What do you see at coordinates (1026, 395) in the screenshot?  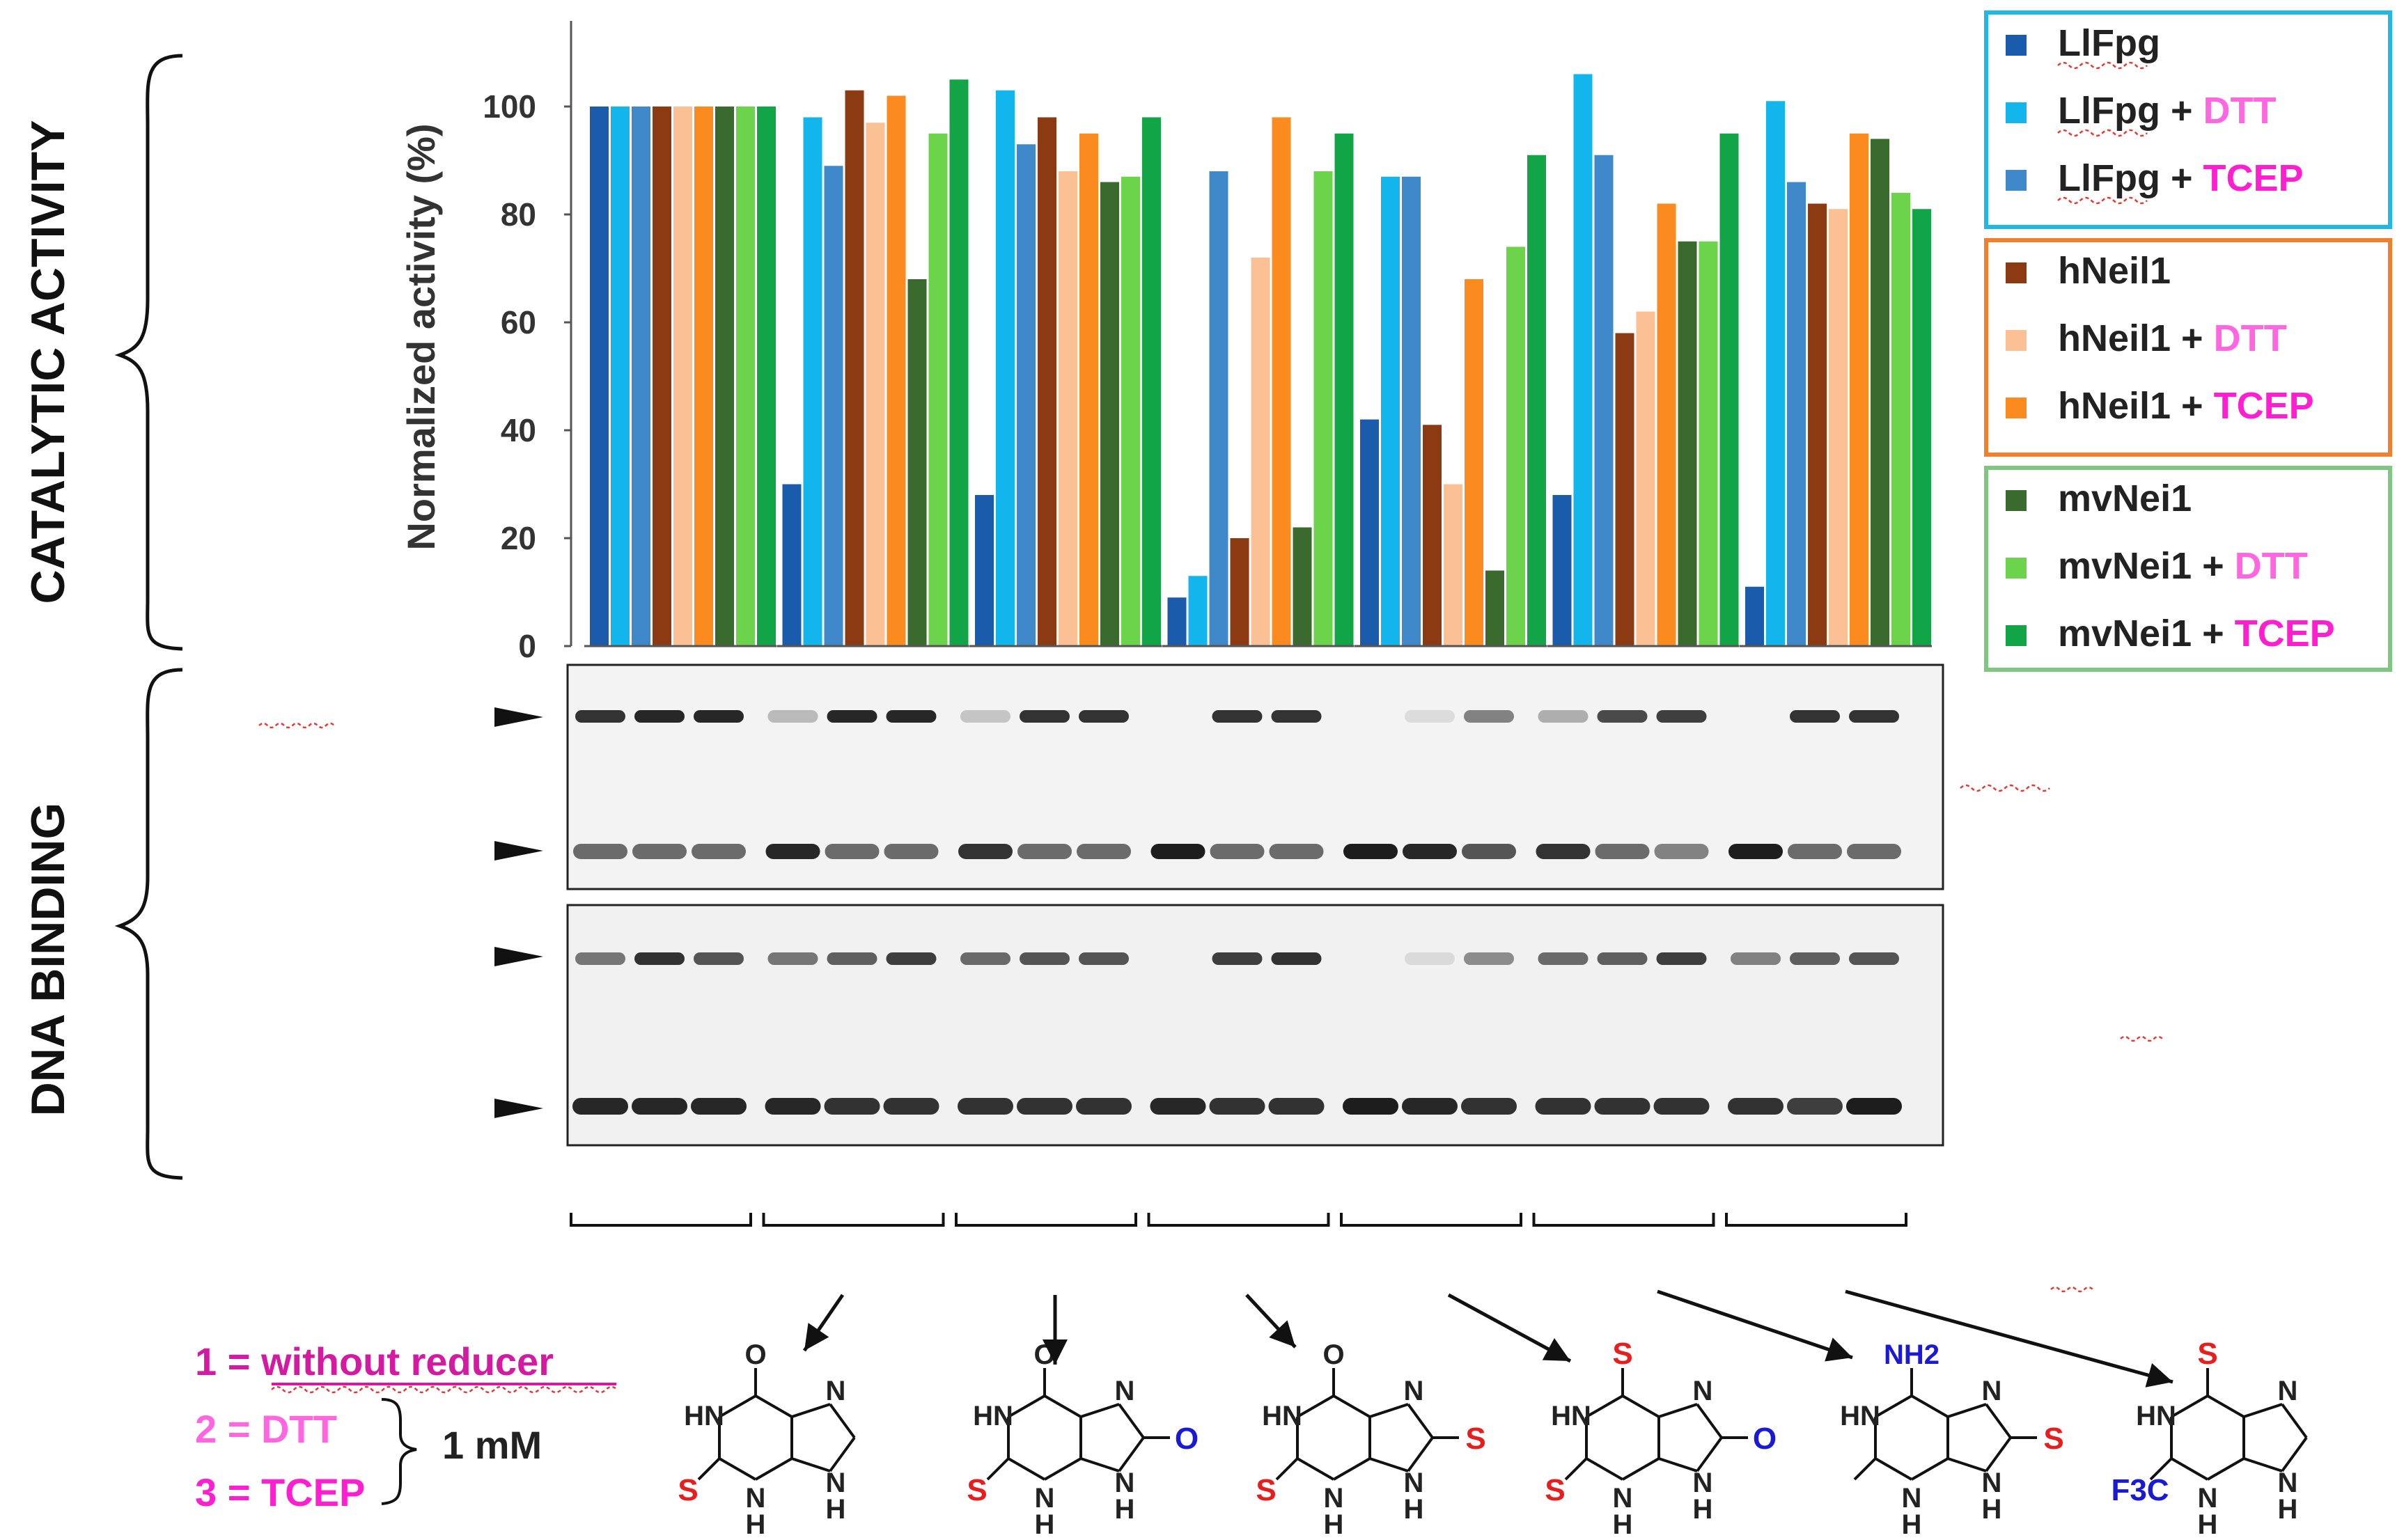 I see `bar-llfpg-tcep-tx14` at bounding box center [1026, 395].